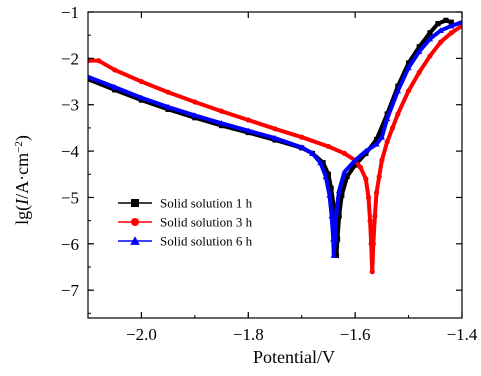 The height and width of the screenshot is (376, 481). Describe the element at coordinates (355, 334) in the screenshot. I see `x-tick-label: −1.6` at that location.